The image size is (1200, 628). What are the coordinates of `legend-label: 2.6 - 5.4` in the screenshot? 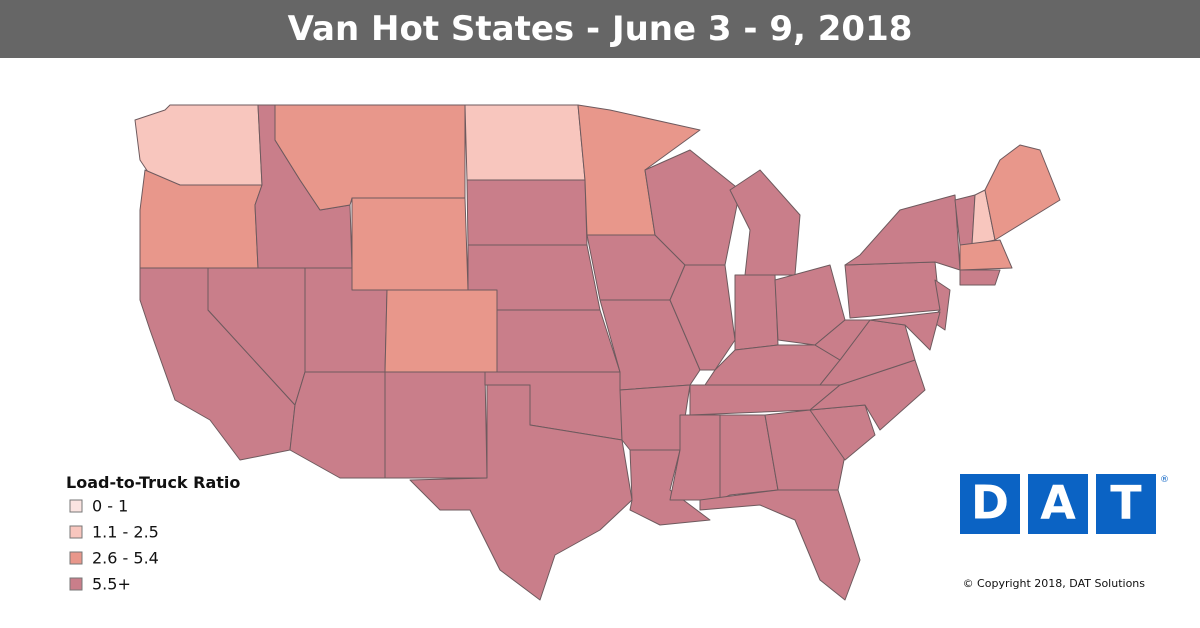 It's located at (125, 558).